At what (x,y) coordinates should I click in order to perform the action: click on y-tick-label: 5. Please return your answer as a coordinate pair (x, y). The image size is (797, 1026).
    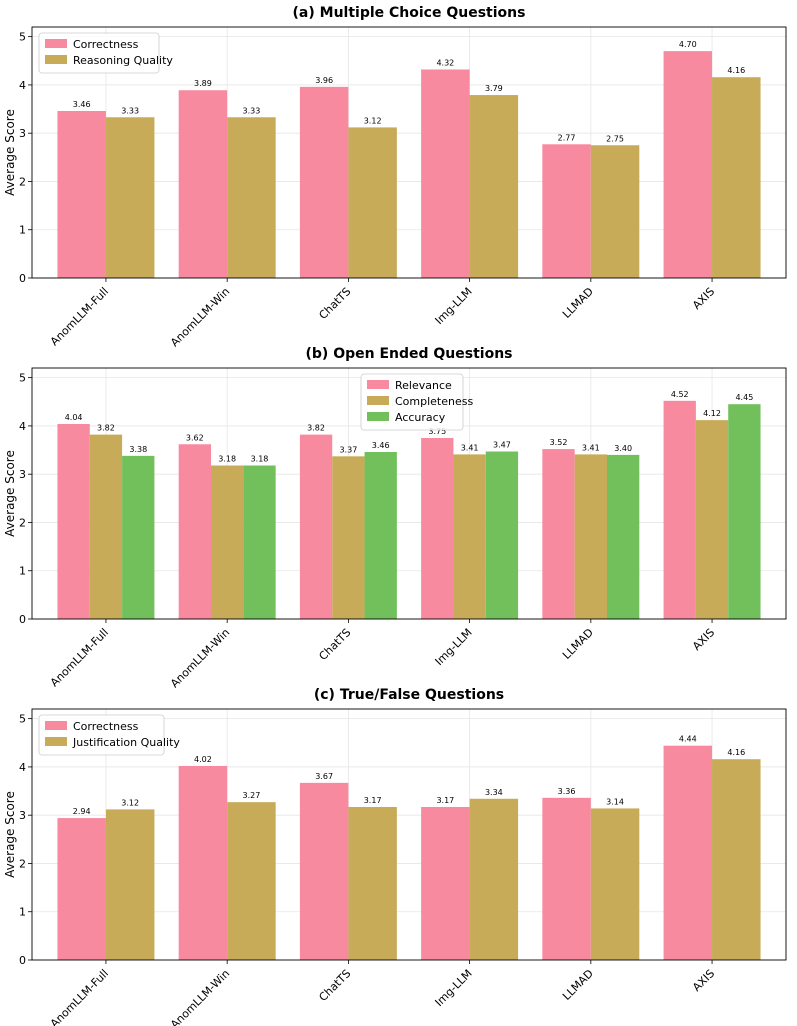
    Looking at the image, I should click on (22, 719).